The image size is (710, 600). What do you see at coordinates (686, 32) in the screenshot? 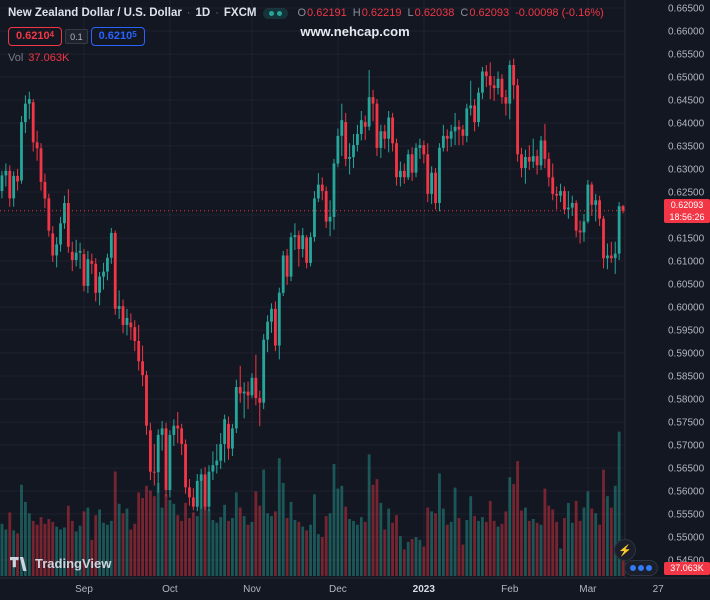
I see `svg-text: 0.66000` at bounding box center [686, 32].